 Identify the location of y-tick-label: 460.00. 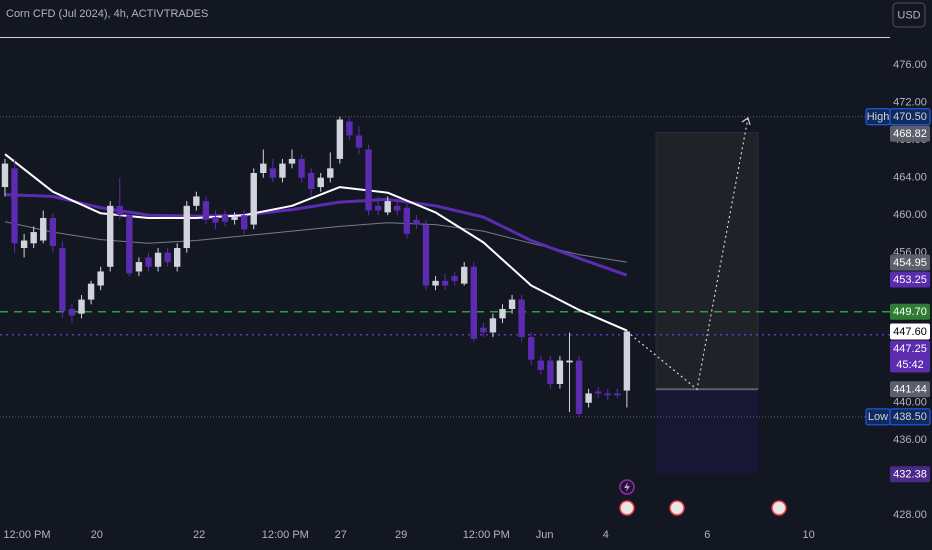
(910, 215).